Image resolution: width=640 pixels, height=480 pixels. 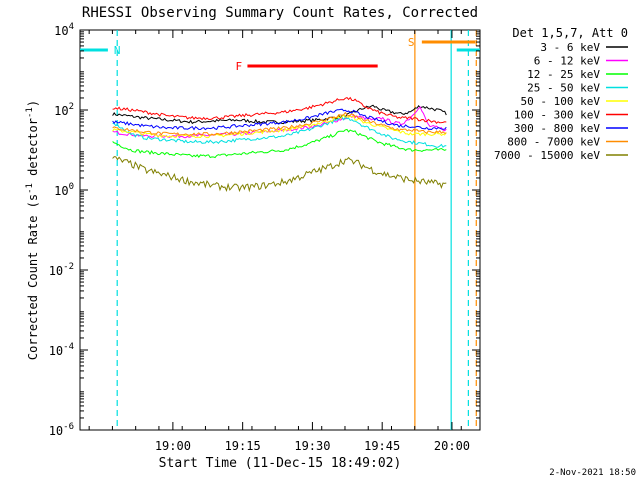 What do you see at coordinates (561, 101) in the screenshot?
I see `legend-label: 50 - 100 keV` at bounding box center [561, 101].